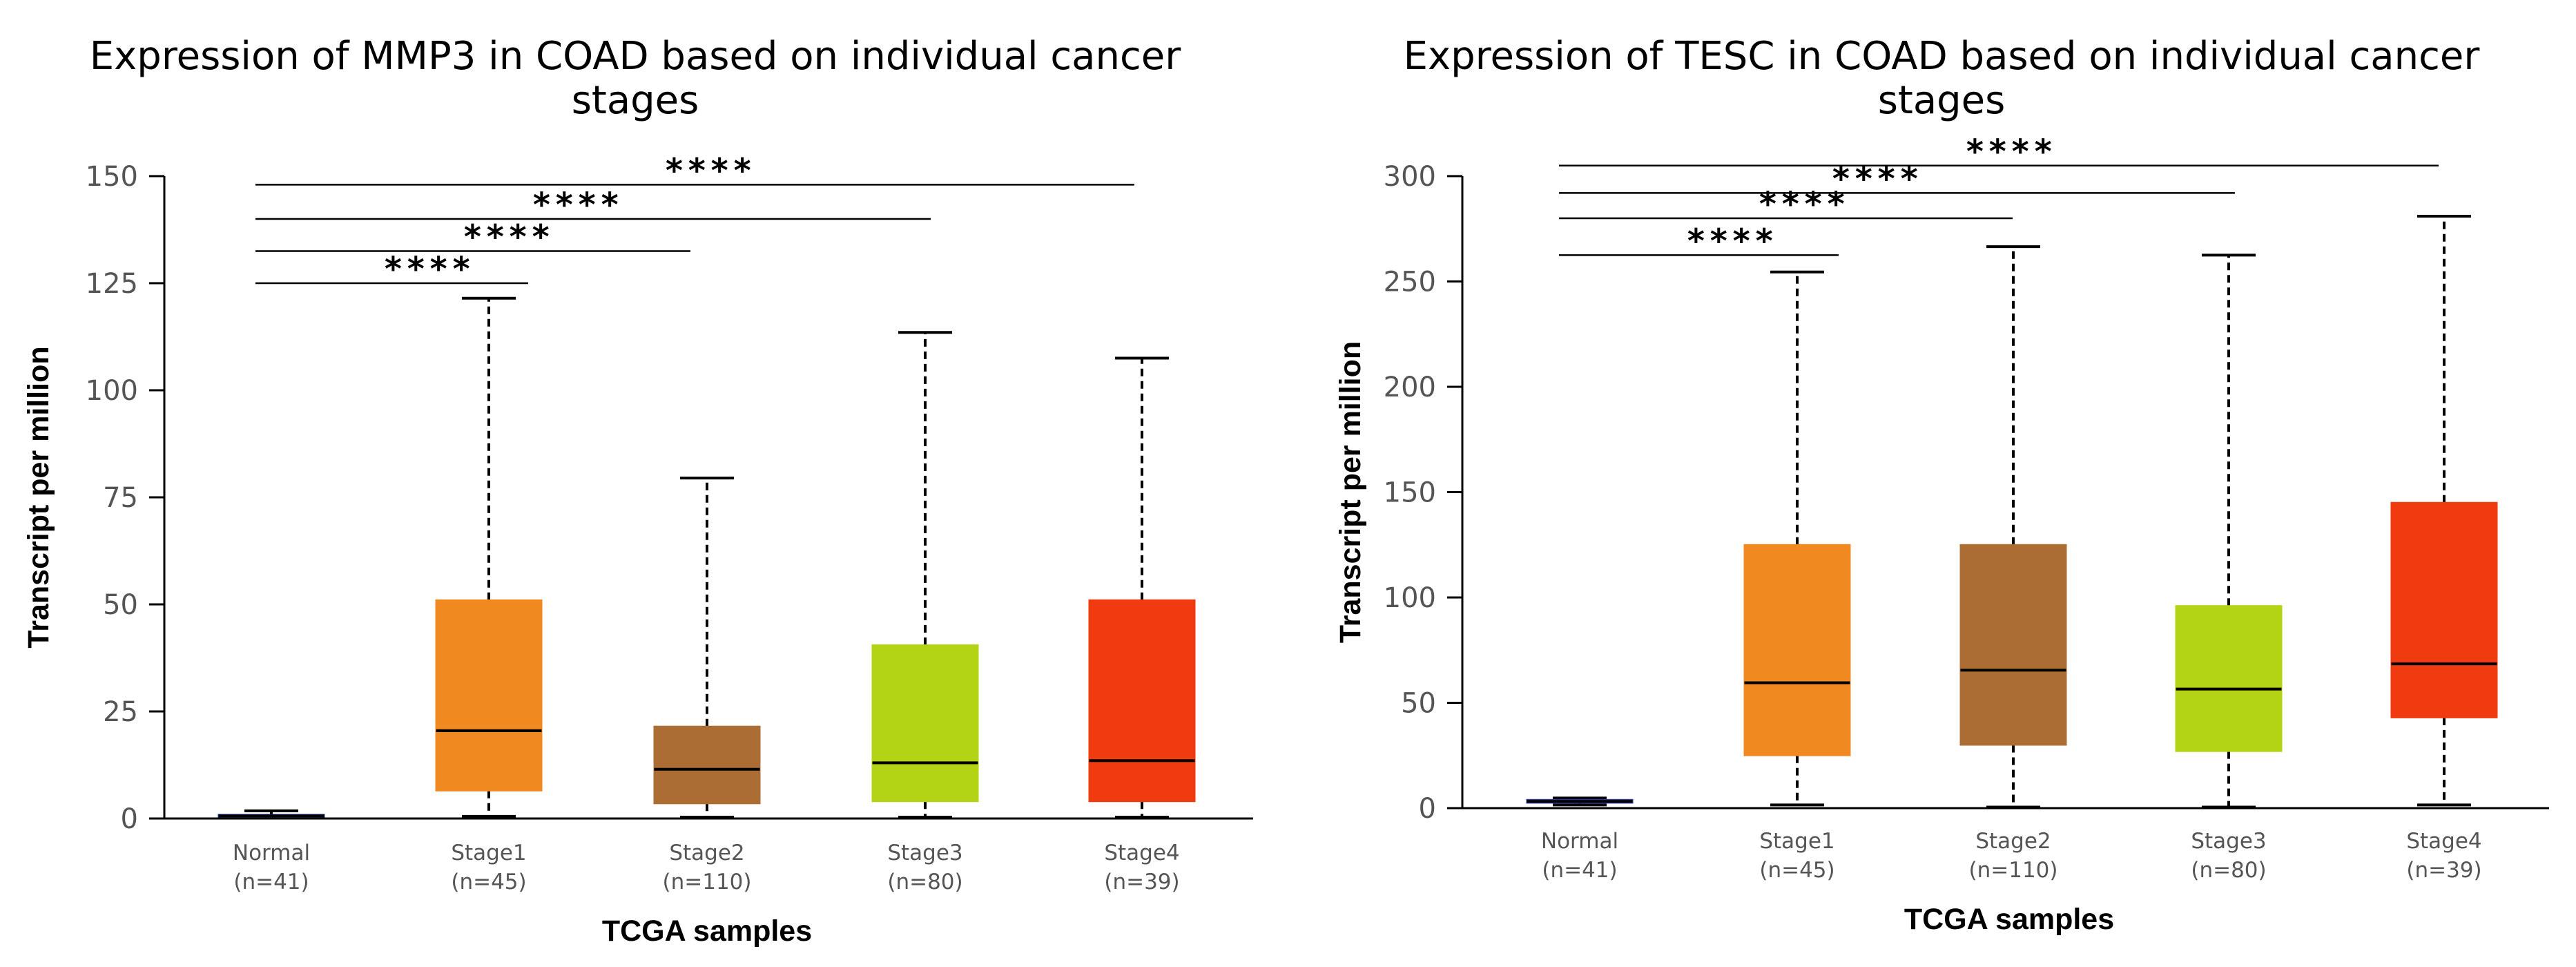 This screenshot has height=967, width=2576. I want to click on y-tick-label: 300, so click(1410, 177).